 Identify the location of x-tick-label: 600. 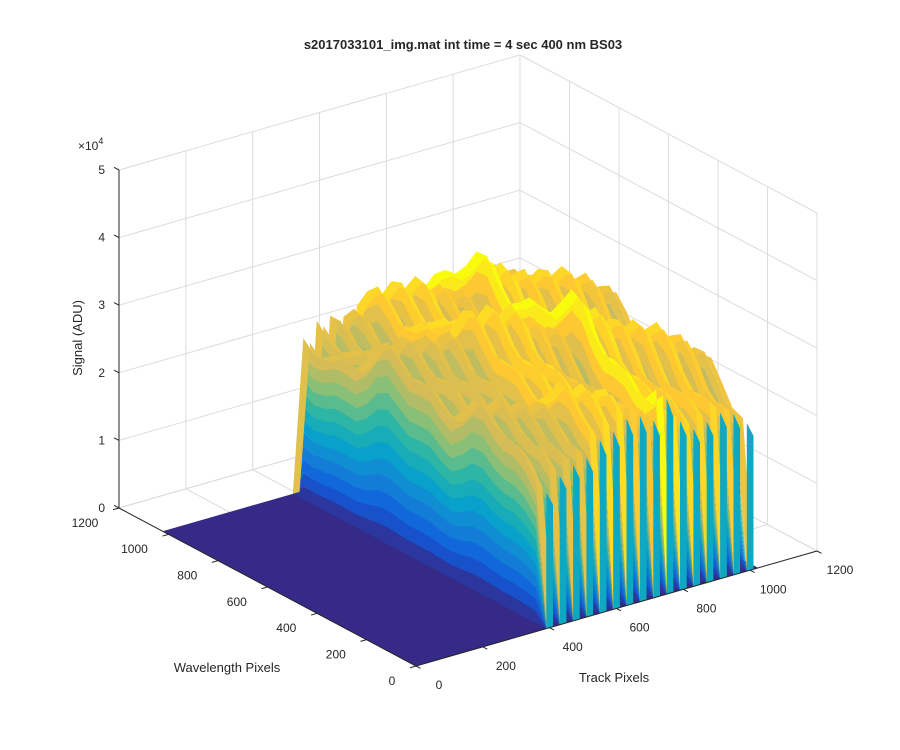
(639, 628).